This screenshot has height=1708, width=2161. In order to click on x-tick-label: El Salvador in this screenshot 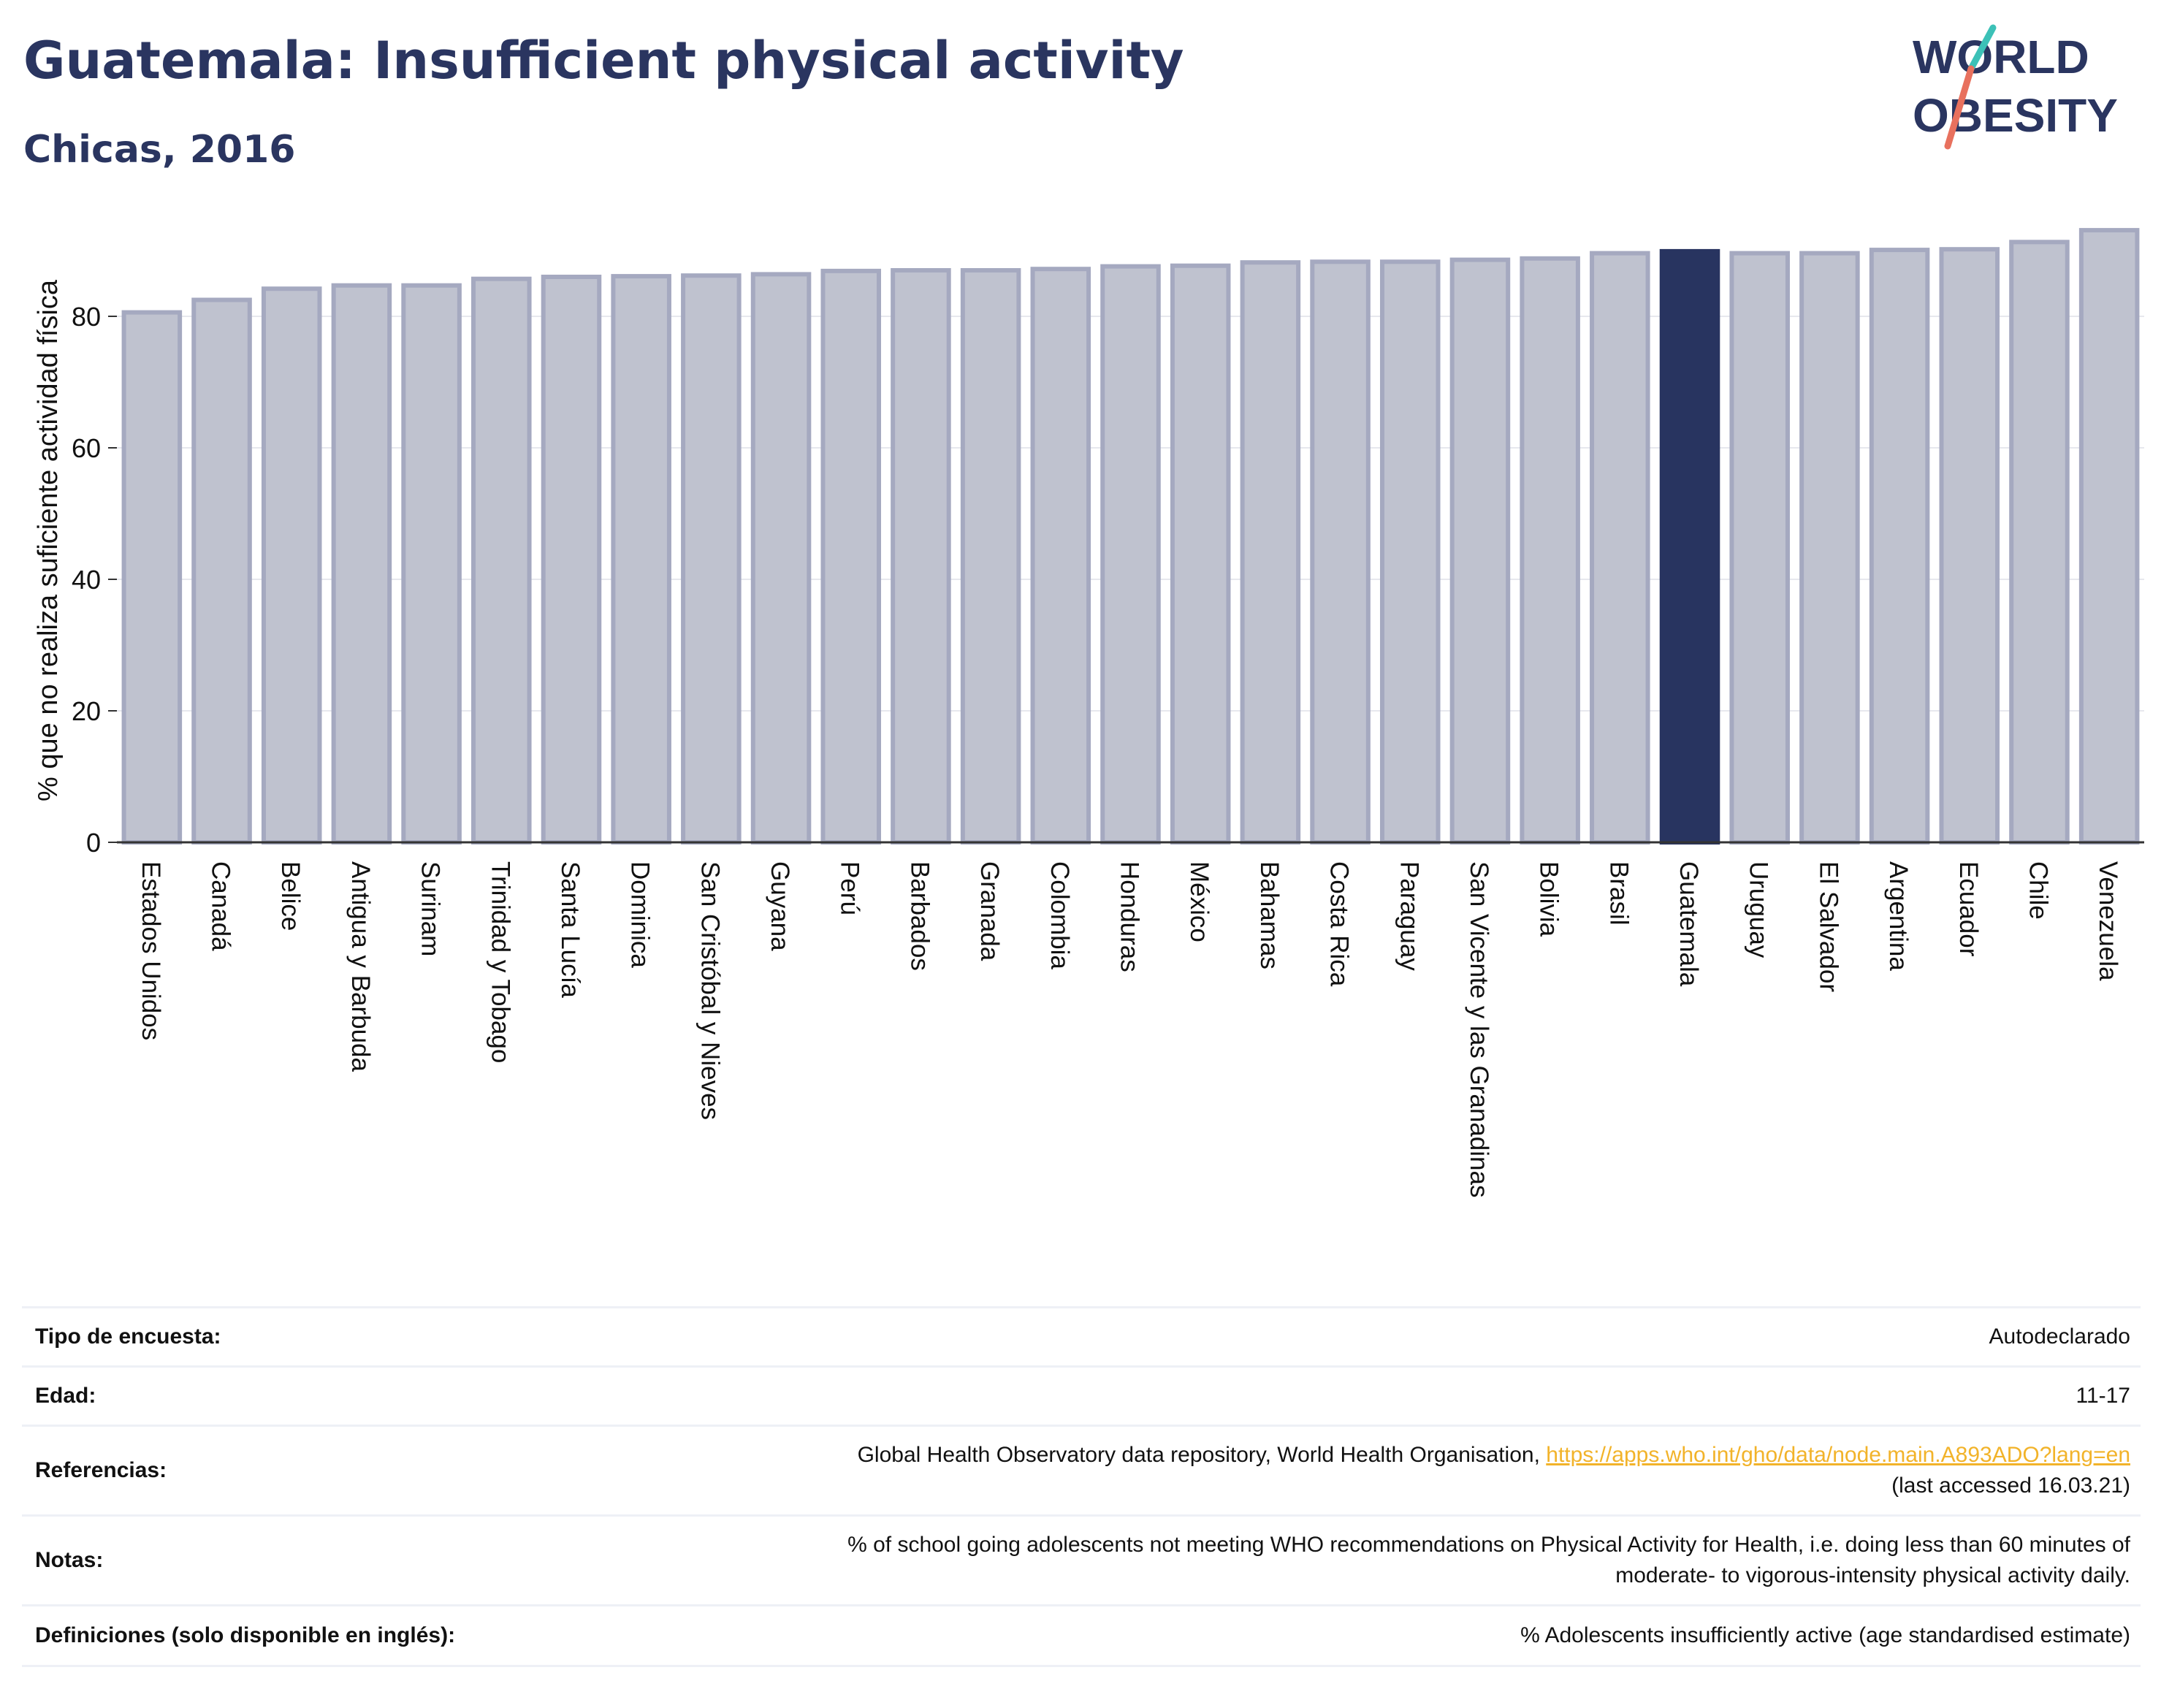, I will do `click(1828, 926)`.